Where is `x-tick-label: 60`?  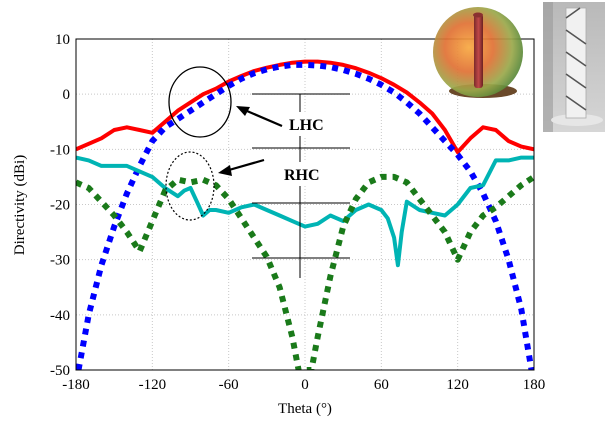
x-tick-label: 60 is located at coordinates (381, 385).